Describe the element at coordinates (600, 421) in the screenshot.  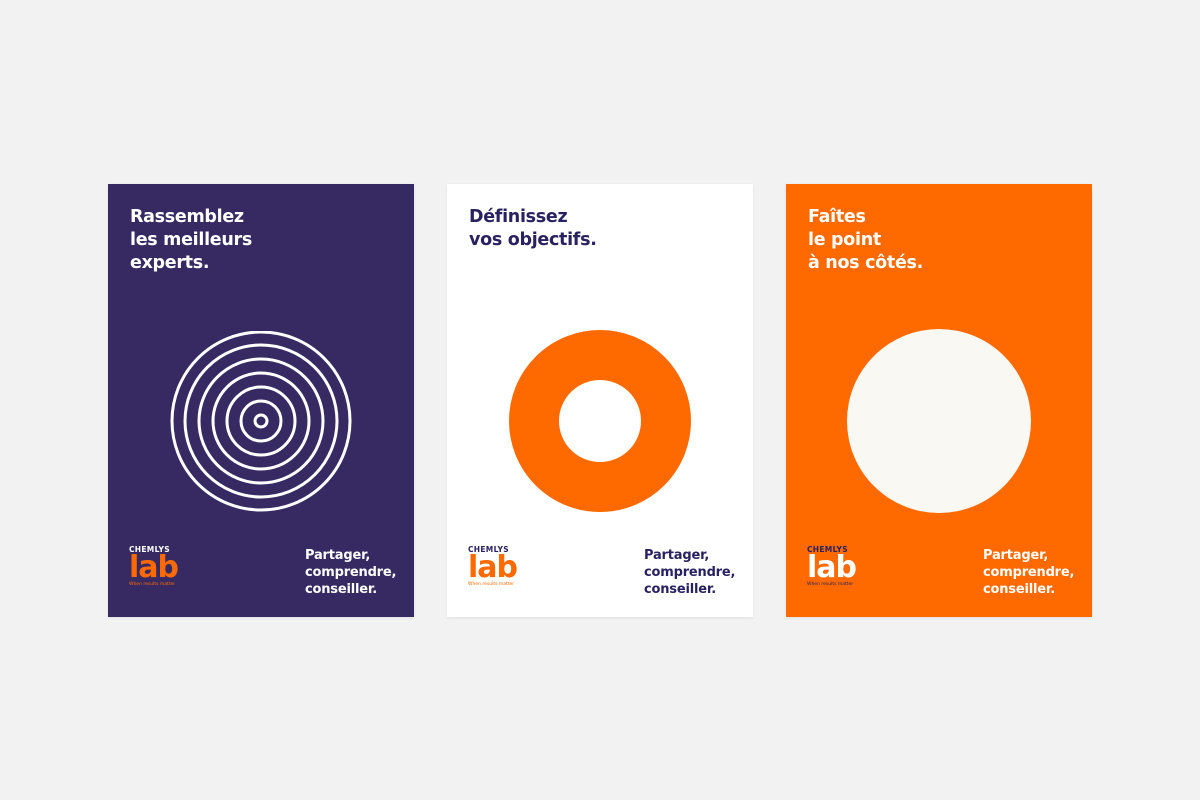
I see `orange-ring-graphic` at that location.